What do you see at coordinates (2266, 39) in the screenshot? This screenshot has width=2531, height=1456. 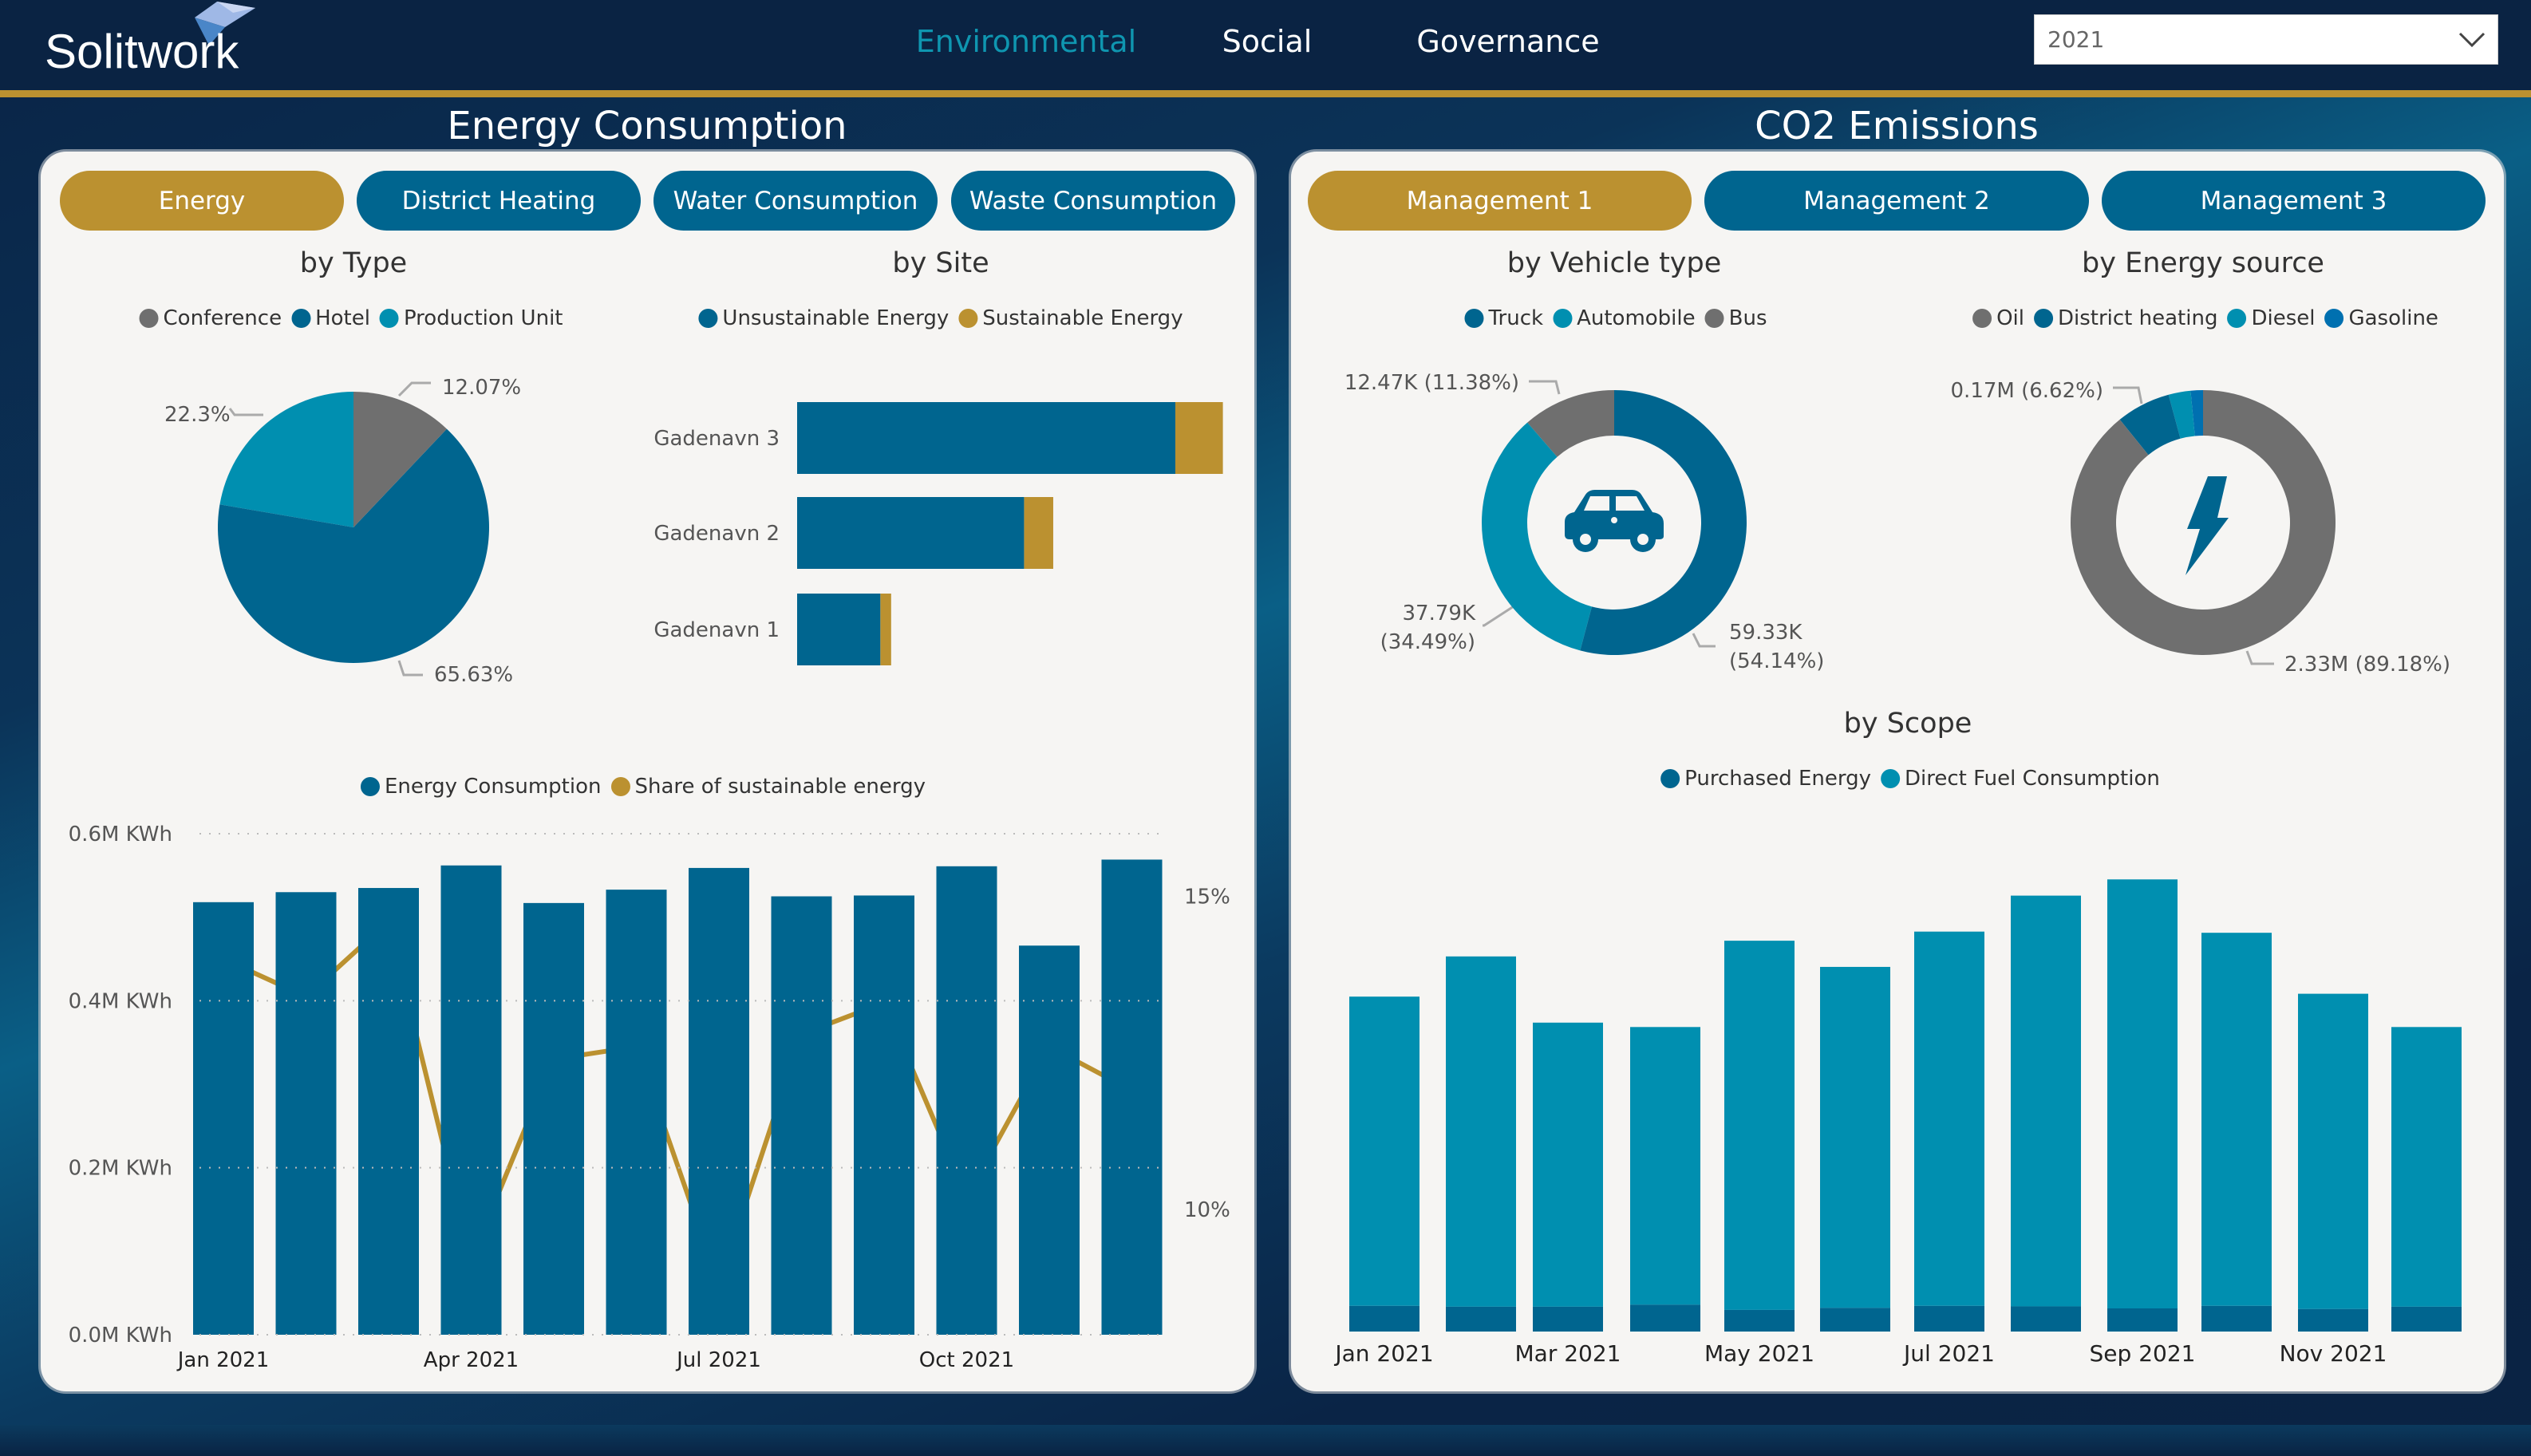 I see `year-dropdown: 2021` at bounding box center [2266, 39].